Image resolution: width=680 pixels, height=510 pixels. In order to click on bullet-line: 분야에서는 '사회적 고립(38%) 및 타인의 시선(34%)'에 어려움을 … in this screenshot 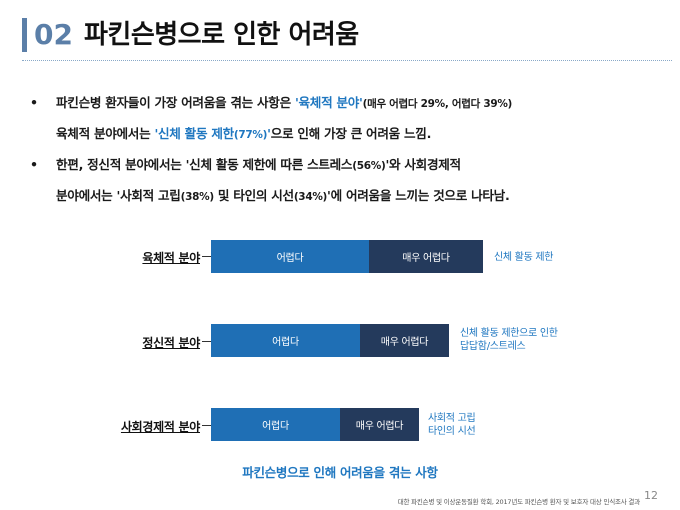, I will do `click(363, 196)`.